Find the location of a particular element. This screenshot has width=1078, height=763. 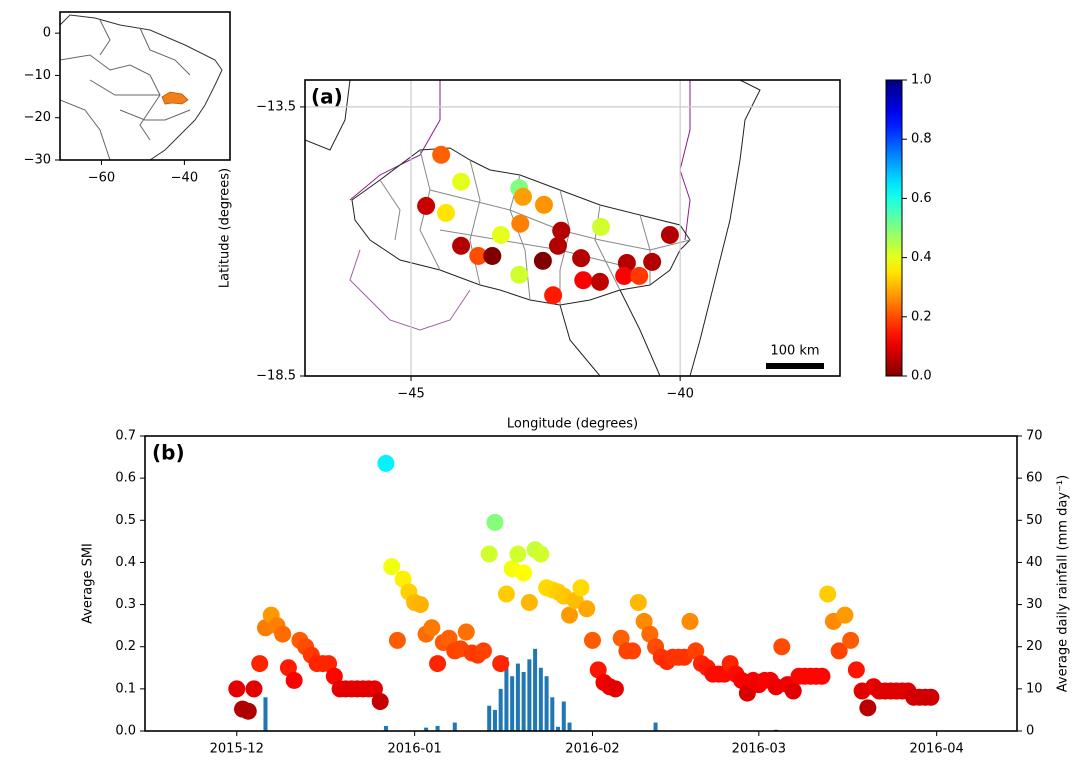

x-axis-label: Longitude (degrees) is located at coordinates (572, 424).